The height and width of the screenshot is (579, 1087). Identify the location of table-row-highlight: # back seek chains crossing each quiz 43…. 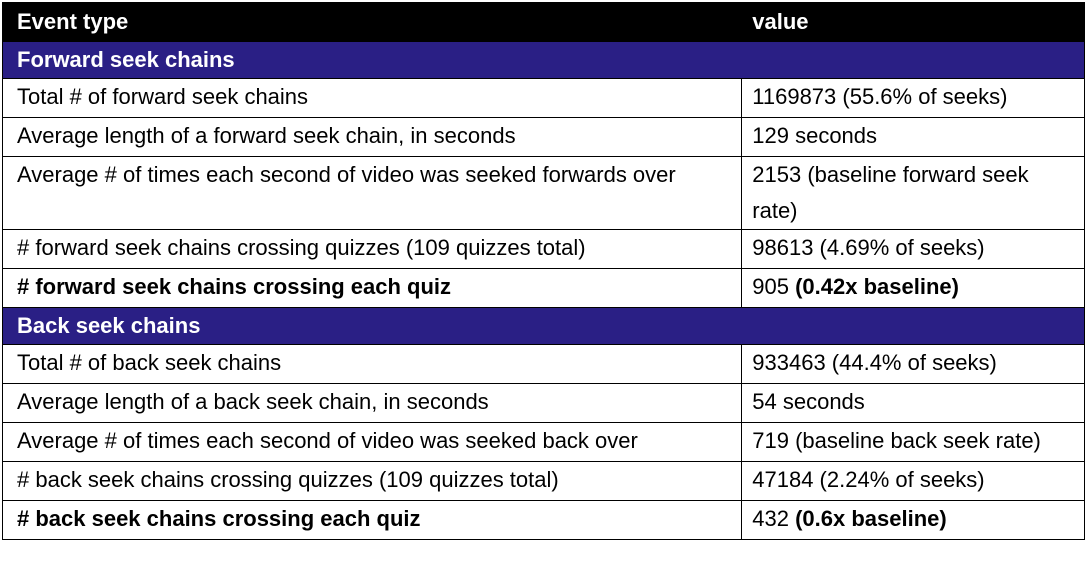
(543, 520).